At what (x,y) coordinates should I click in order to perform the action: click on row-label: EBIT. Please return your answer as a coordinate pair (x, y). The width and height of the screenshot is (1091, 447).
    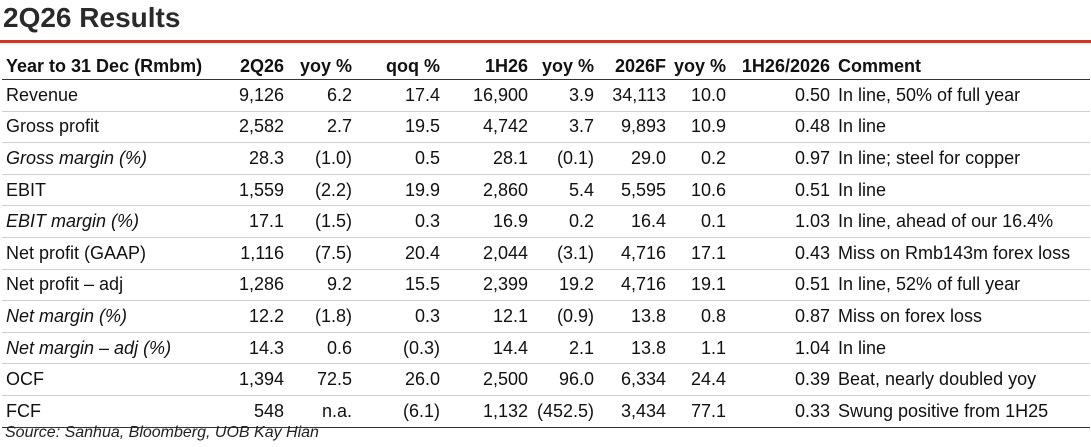
    Looking at the image, I should click on (26, 189).